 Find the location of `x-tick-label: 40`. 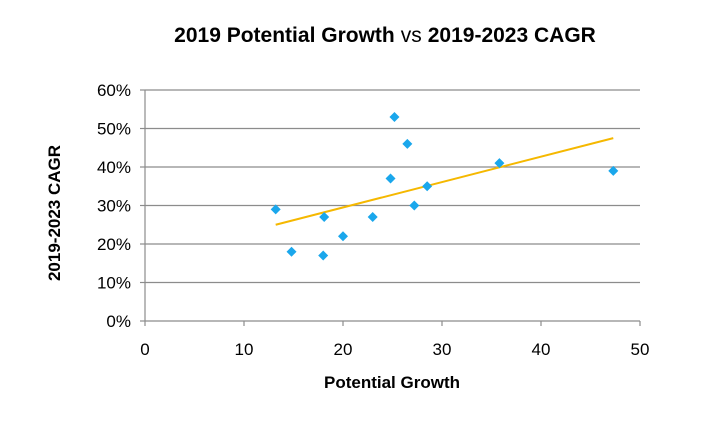

x-tick-label: 40 is located at coordinates (541, 349).